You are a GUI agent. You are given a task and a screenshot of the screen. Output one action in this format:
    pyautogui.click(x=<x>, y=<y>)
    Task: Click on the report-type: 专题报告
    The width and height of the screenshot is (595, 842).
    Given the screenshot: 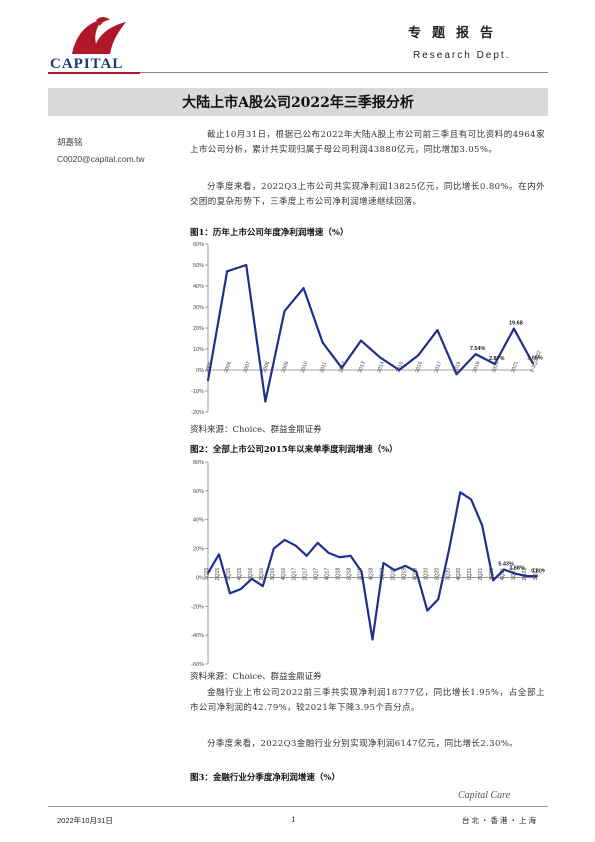 What is the action you would take?
    pyautogui.click(x=456, y=33)
    